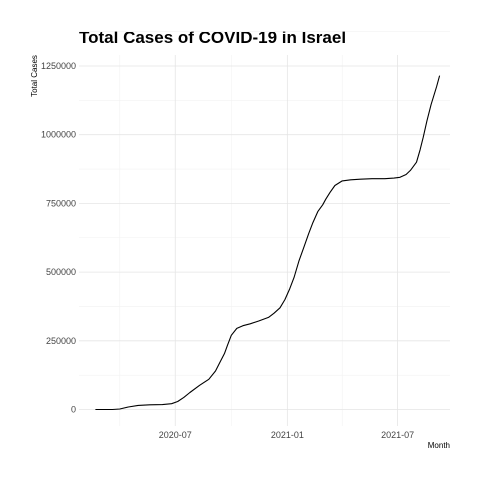 The width and height of the screenshot is (480, 480). Describe the element at coordinates (175, 435) in the screenshot. I see `x-tick-label: 2020-07` at that location.